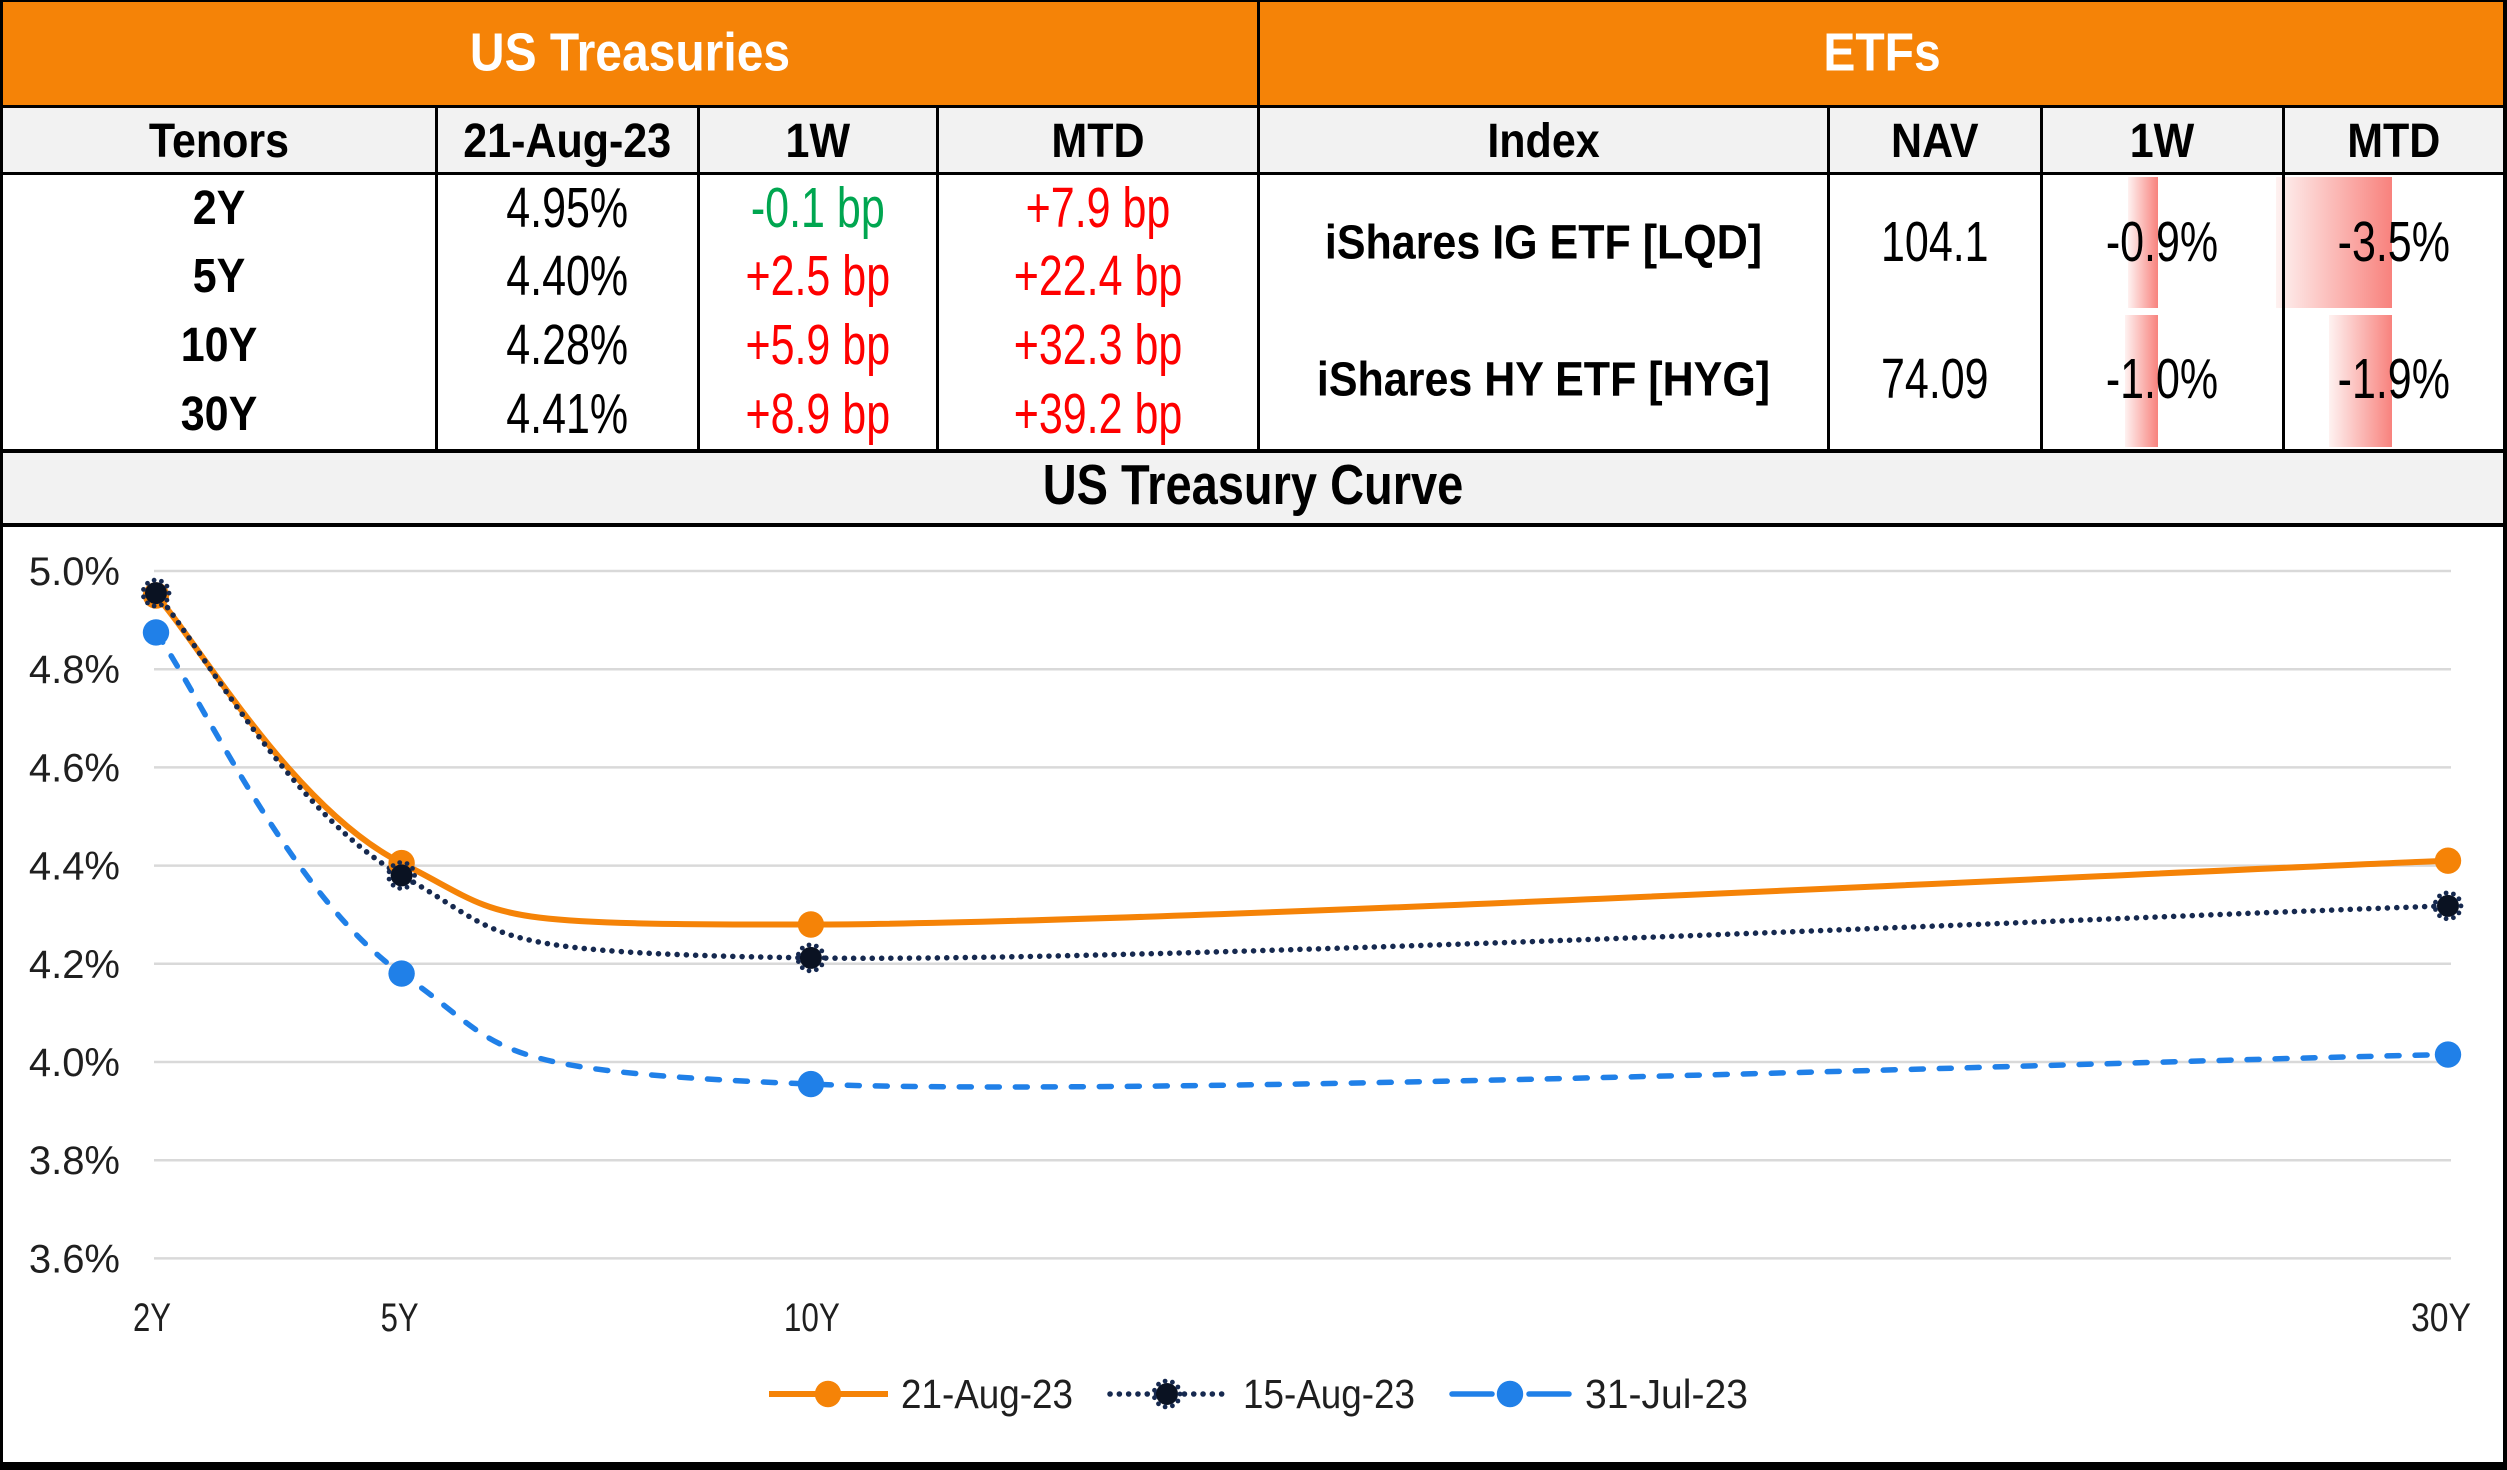 The width and height of the screenshot is (2507, 1470). Describe the element at coordinates (74, 670) in the screenshot. I see `svg-text: 4.8%` at that location.